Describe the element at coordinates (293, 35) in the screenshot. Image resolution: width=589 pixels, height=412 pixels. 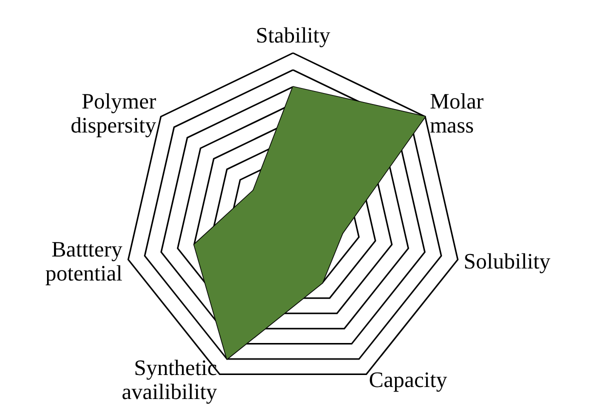
I see `spoke-label: Stability` at that location.